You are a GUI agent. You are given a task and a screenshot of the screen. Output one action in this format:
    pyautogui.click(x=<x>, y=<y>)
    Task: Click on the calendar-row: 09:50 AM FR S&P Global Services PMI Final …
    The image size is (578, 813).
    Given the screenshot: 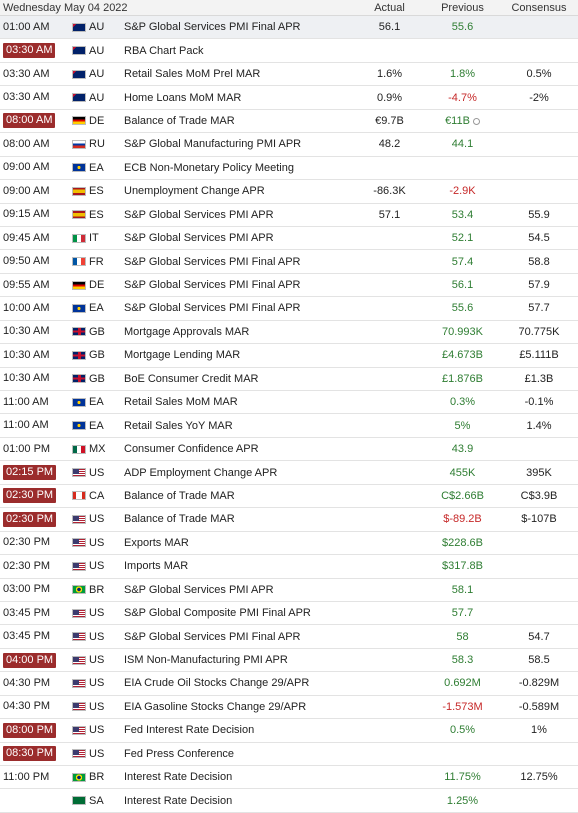 What is the action you would take?
    pyautogui.click(x=289, y=262)
    